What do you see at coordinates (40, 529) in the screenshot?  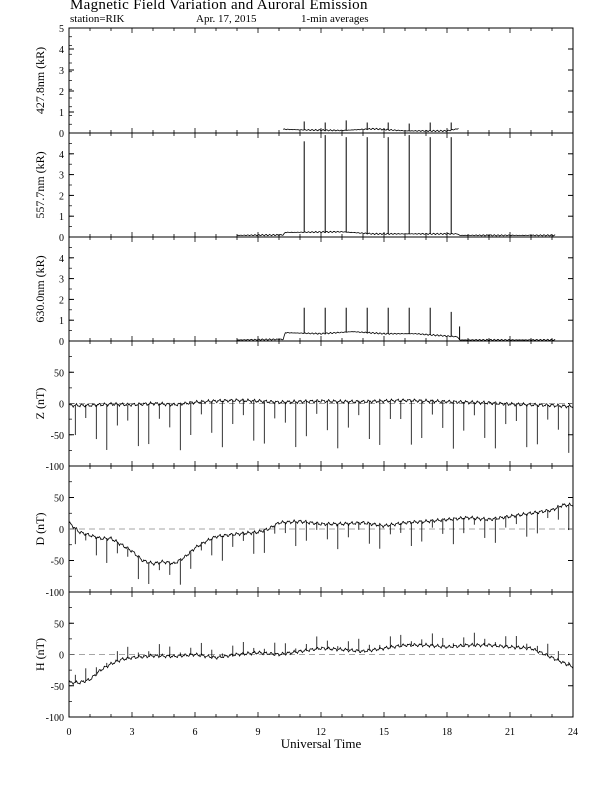 I see `y-axis-label: D (nT)` at bounding box center [40, 529].